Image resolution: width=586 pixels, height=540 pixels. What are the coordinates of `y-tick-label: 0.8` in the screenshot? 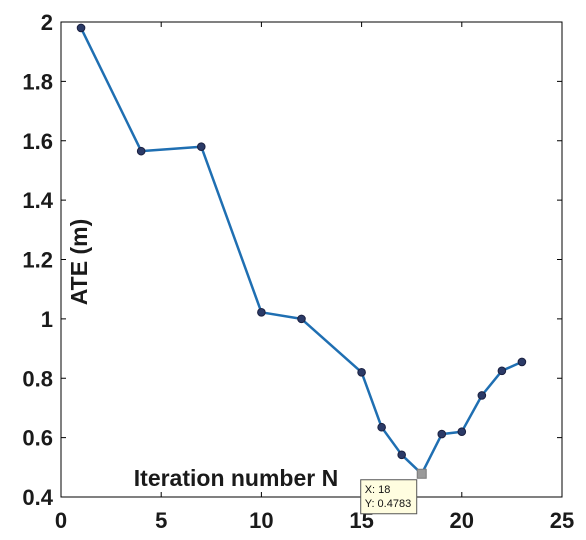 It's located at (37, 378).